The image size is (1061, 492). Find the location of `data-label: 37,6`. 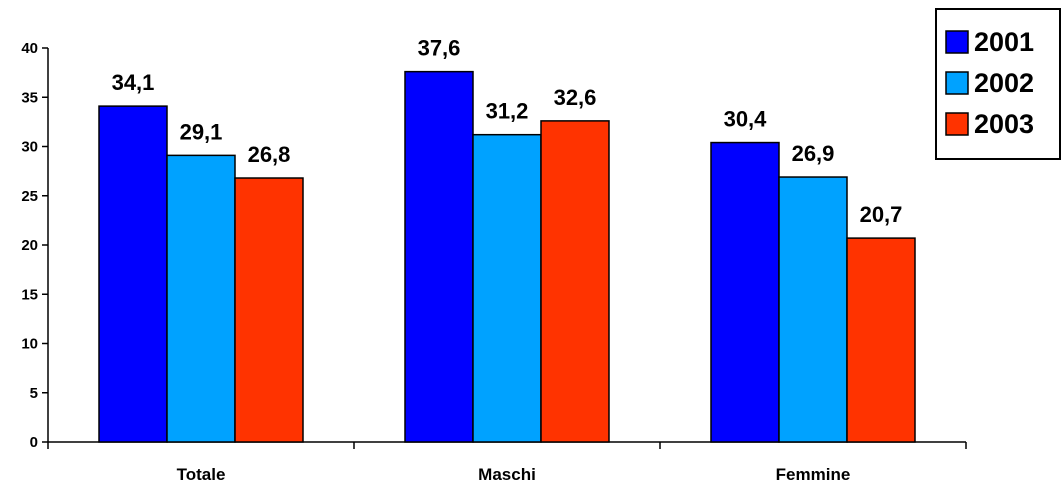

data-label: 37,6 is located at coordinates (439, 48).